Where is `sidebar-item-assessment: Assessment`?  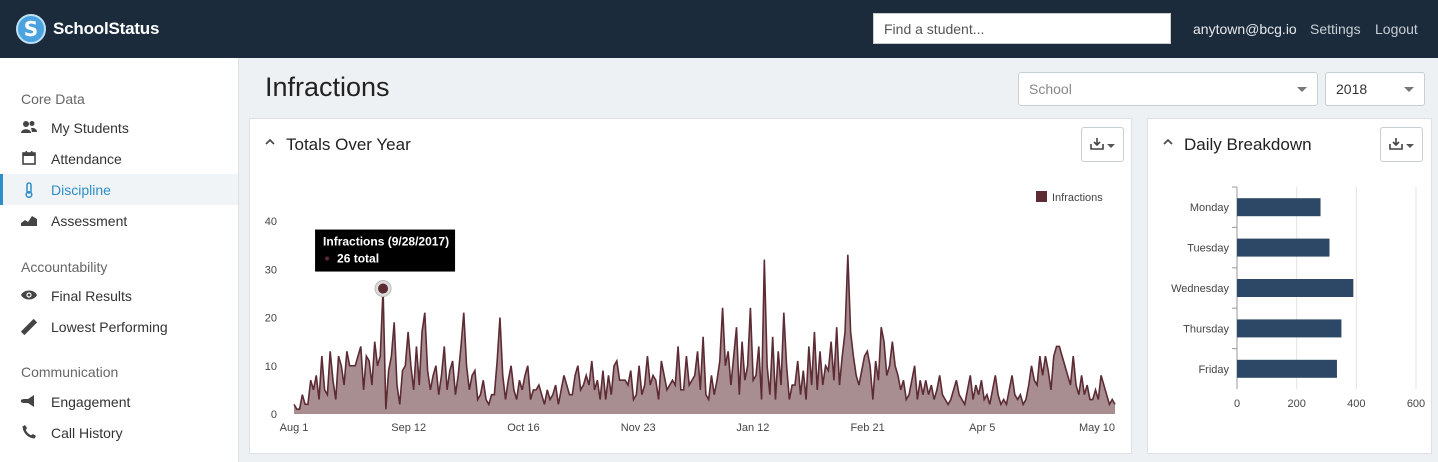 sidebar-item-assessment: Assessment is located at coordinates (119, 220).